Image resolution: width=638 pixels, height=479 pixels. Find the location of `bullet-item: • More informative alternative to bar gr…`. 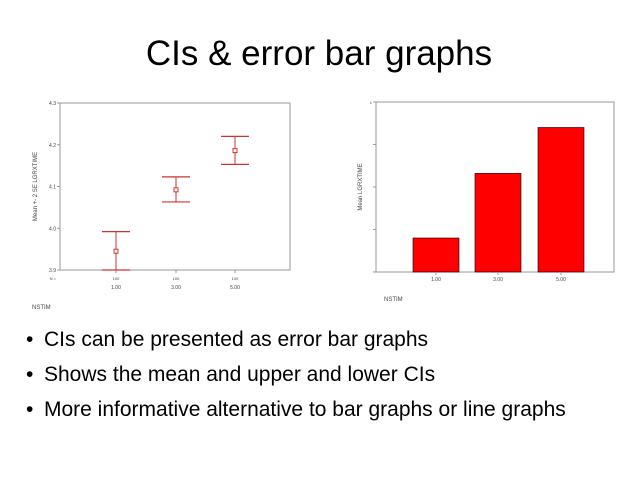

bullet-item: • More informative alternative to bar gr… is located at coordinates (321, 410).